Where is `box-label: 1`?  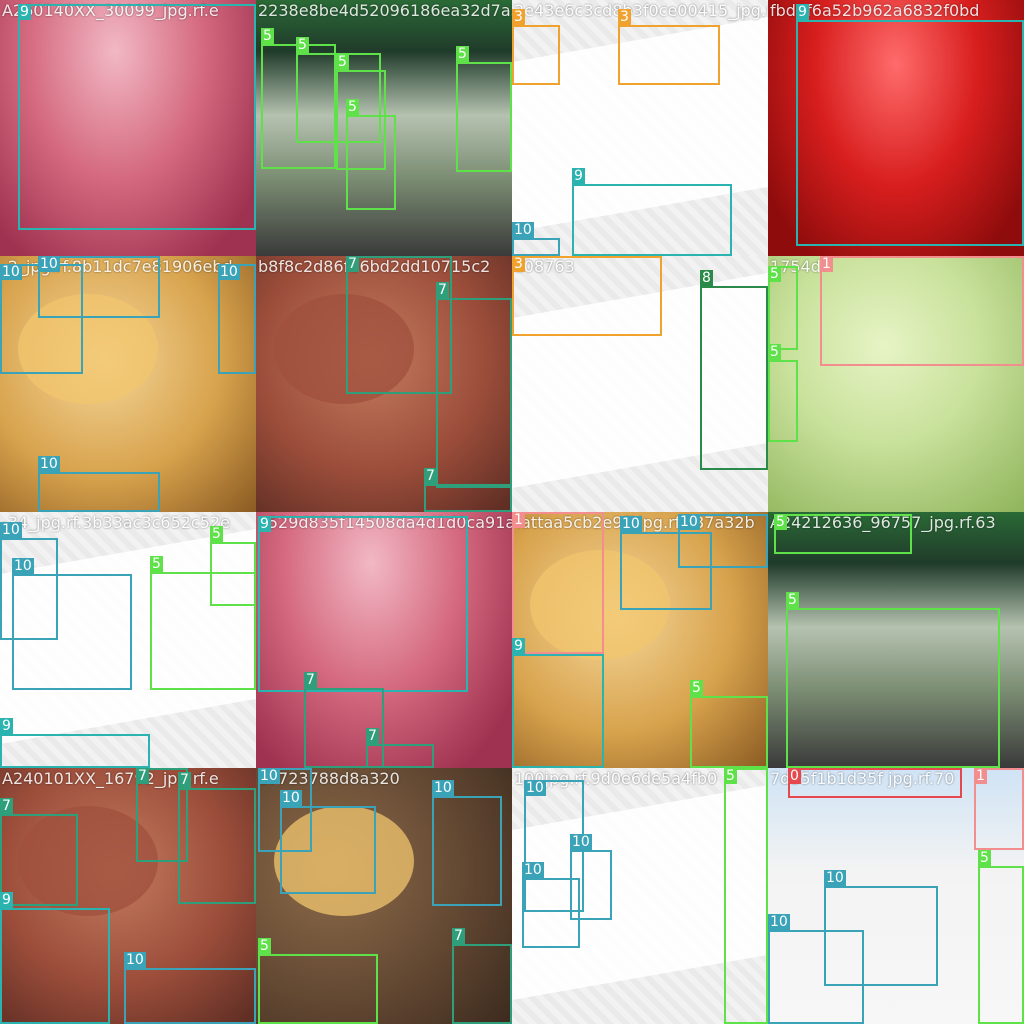
box-label: 1 is located at coordinates (980, 776).